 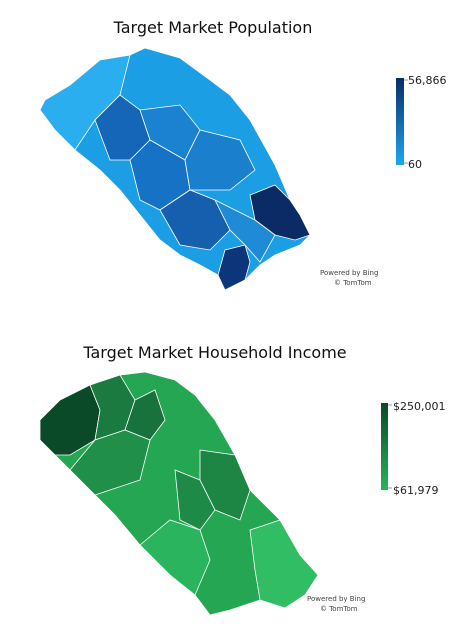 I want to click on legend-max: 56,866, so click(x=427, y=80).